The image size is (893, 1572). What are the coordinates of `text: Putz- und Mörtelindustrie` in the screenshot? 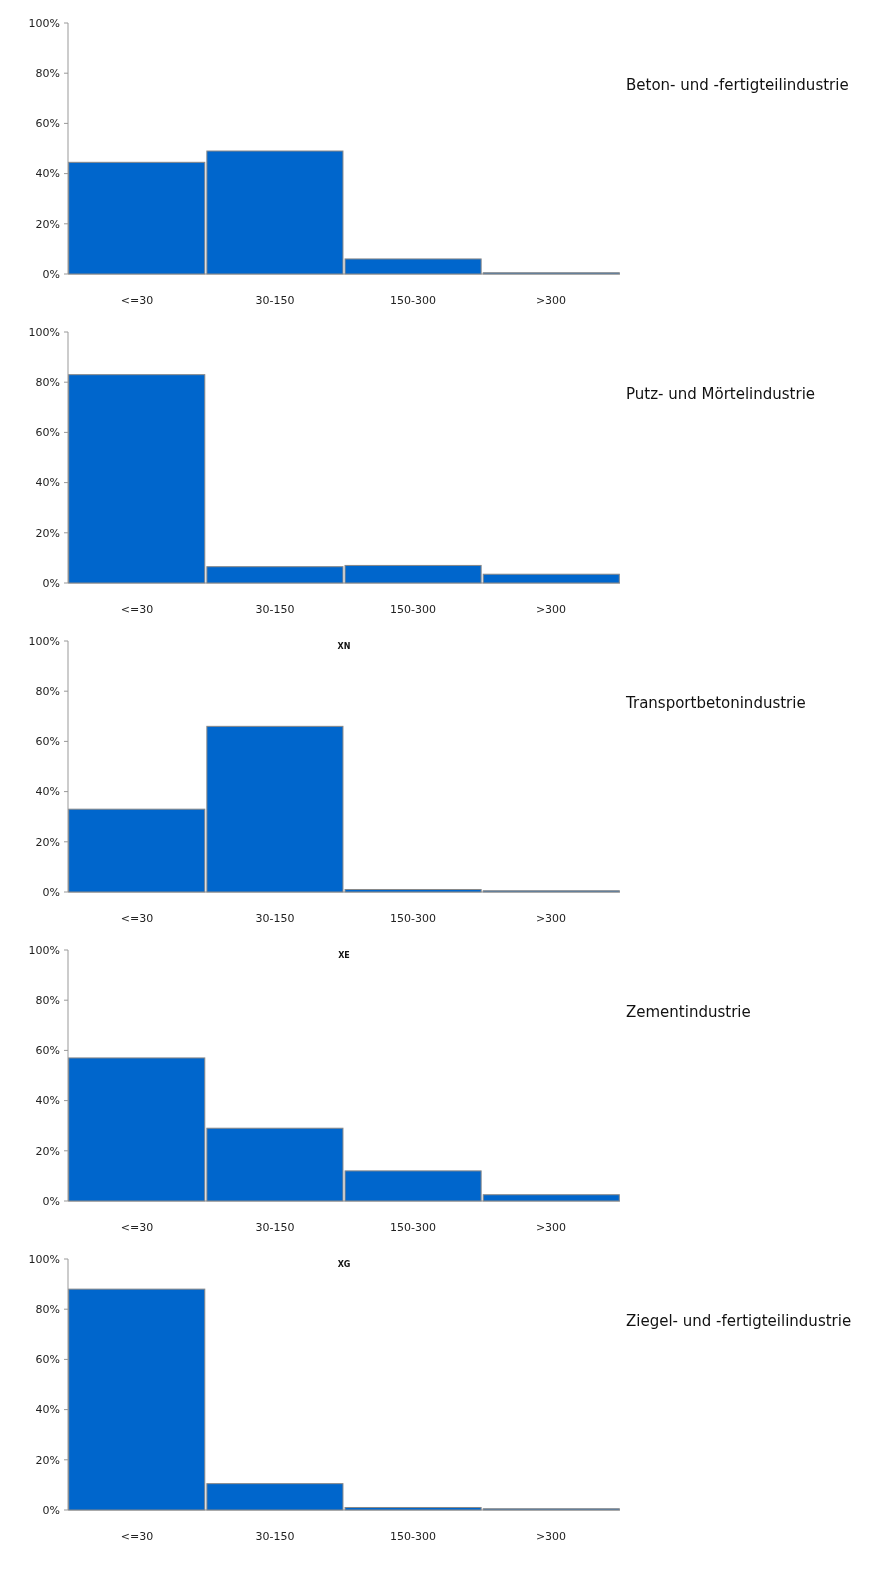 It's located at (721, 394).